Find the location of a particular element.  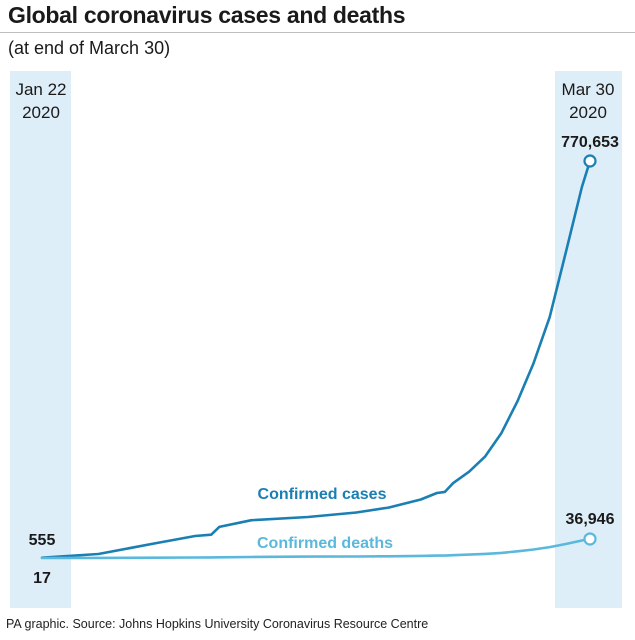

deaths-start-value: 17 is located at coordinates (42, 578).